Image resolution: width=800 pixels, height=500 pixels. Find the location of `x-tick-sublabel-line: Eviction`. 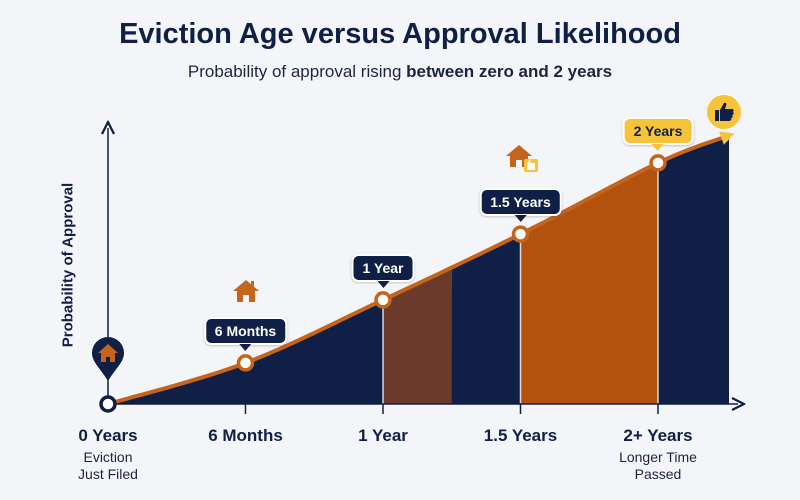

x-tick-sublabel-line: Eviction is located at coordinates (108, 457).